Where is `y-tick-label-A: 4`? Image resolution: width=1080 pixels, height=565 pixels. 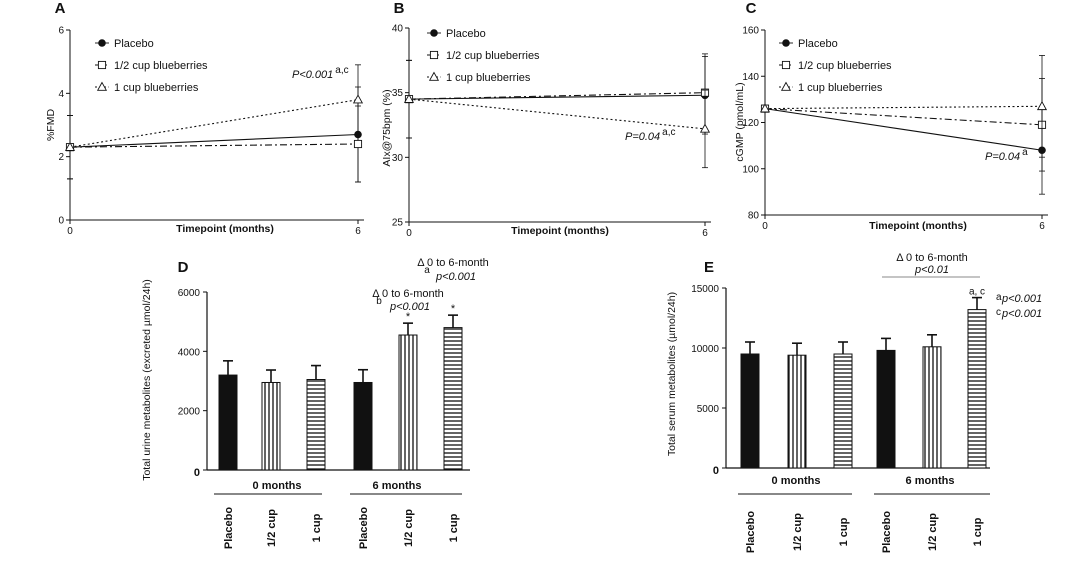 y-tick-label-A: 4 is located at coordinates (61, 94).